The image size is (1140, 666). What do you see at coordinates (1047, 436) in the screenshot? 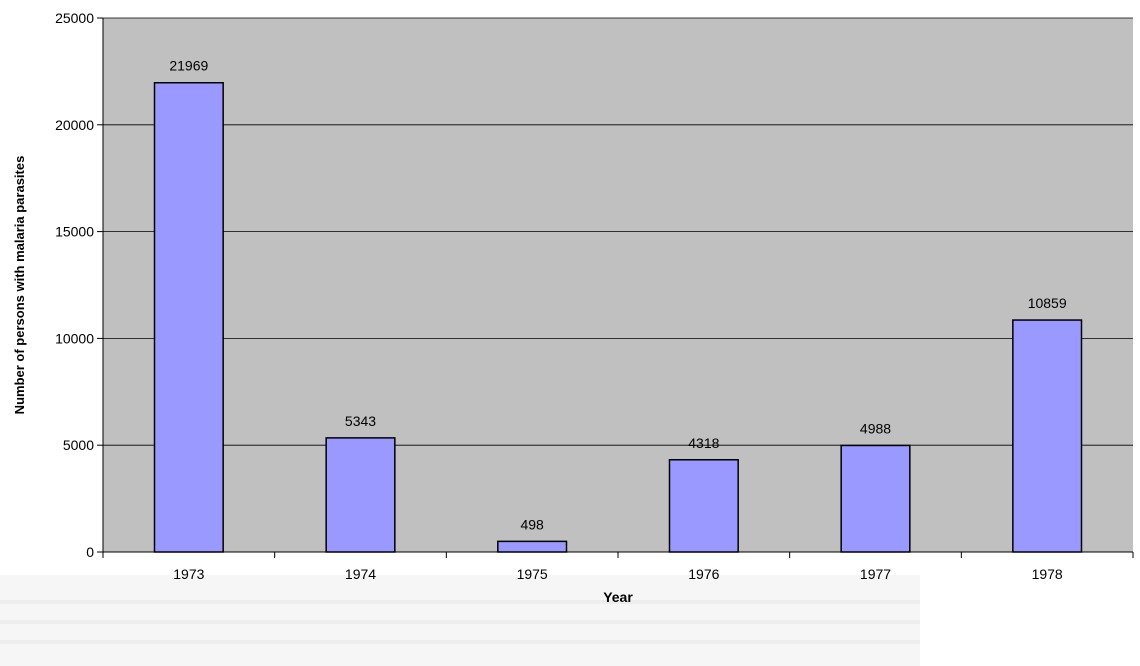
I see `bar-1978` at bounding box center [1047, 436].